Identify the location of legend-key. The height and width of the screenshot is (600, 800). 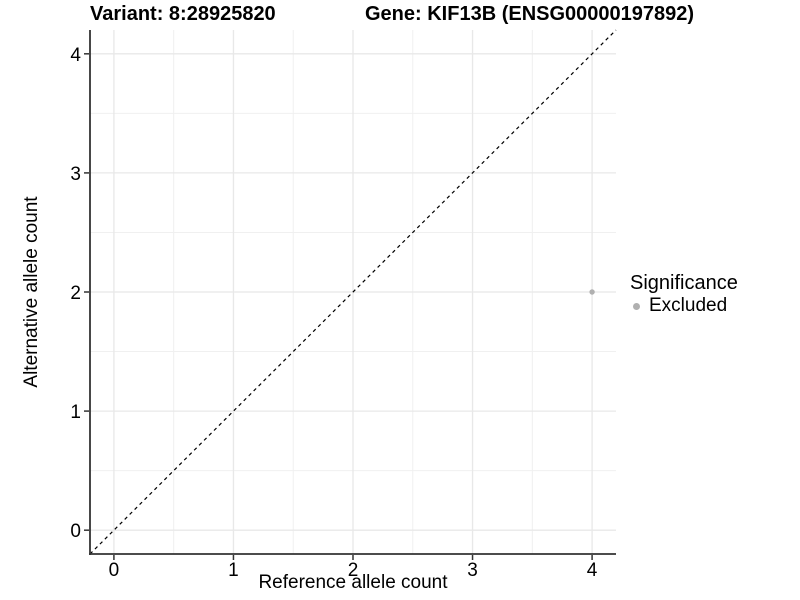
(640, 306).